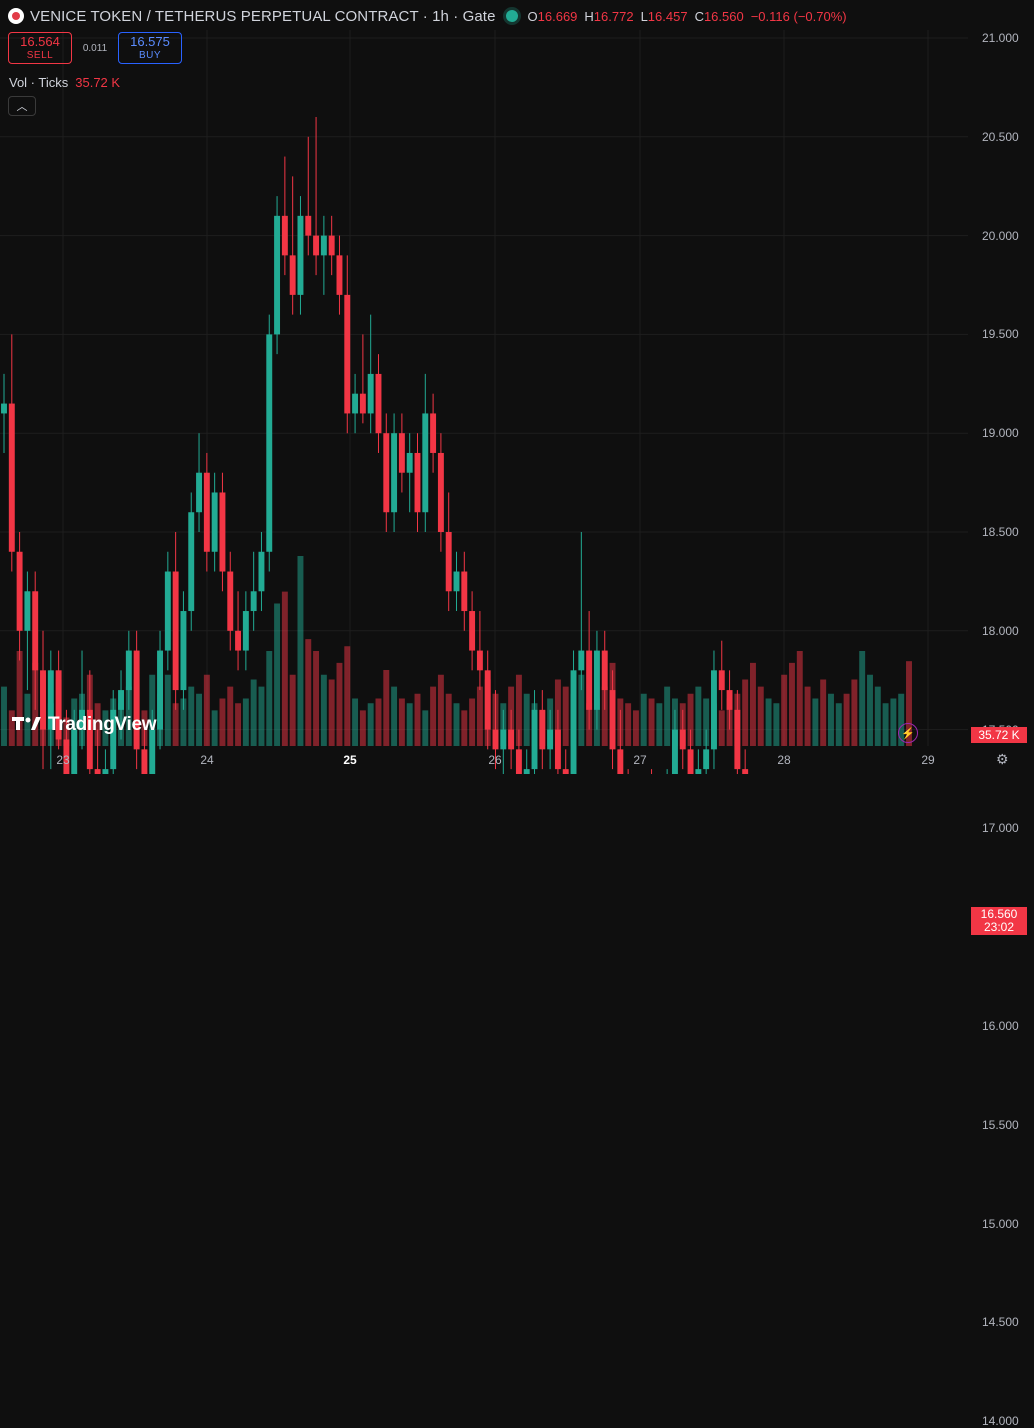 The image size is (1034, 1428). Describe the element at coordinates (640, 760) in the screenshot. I see `time-tick-label: 27` at that location.